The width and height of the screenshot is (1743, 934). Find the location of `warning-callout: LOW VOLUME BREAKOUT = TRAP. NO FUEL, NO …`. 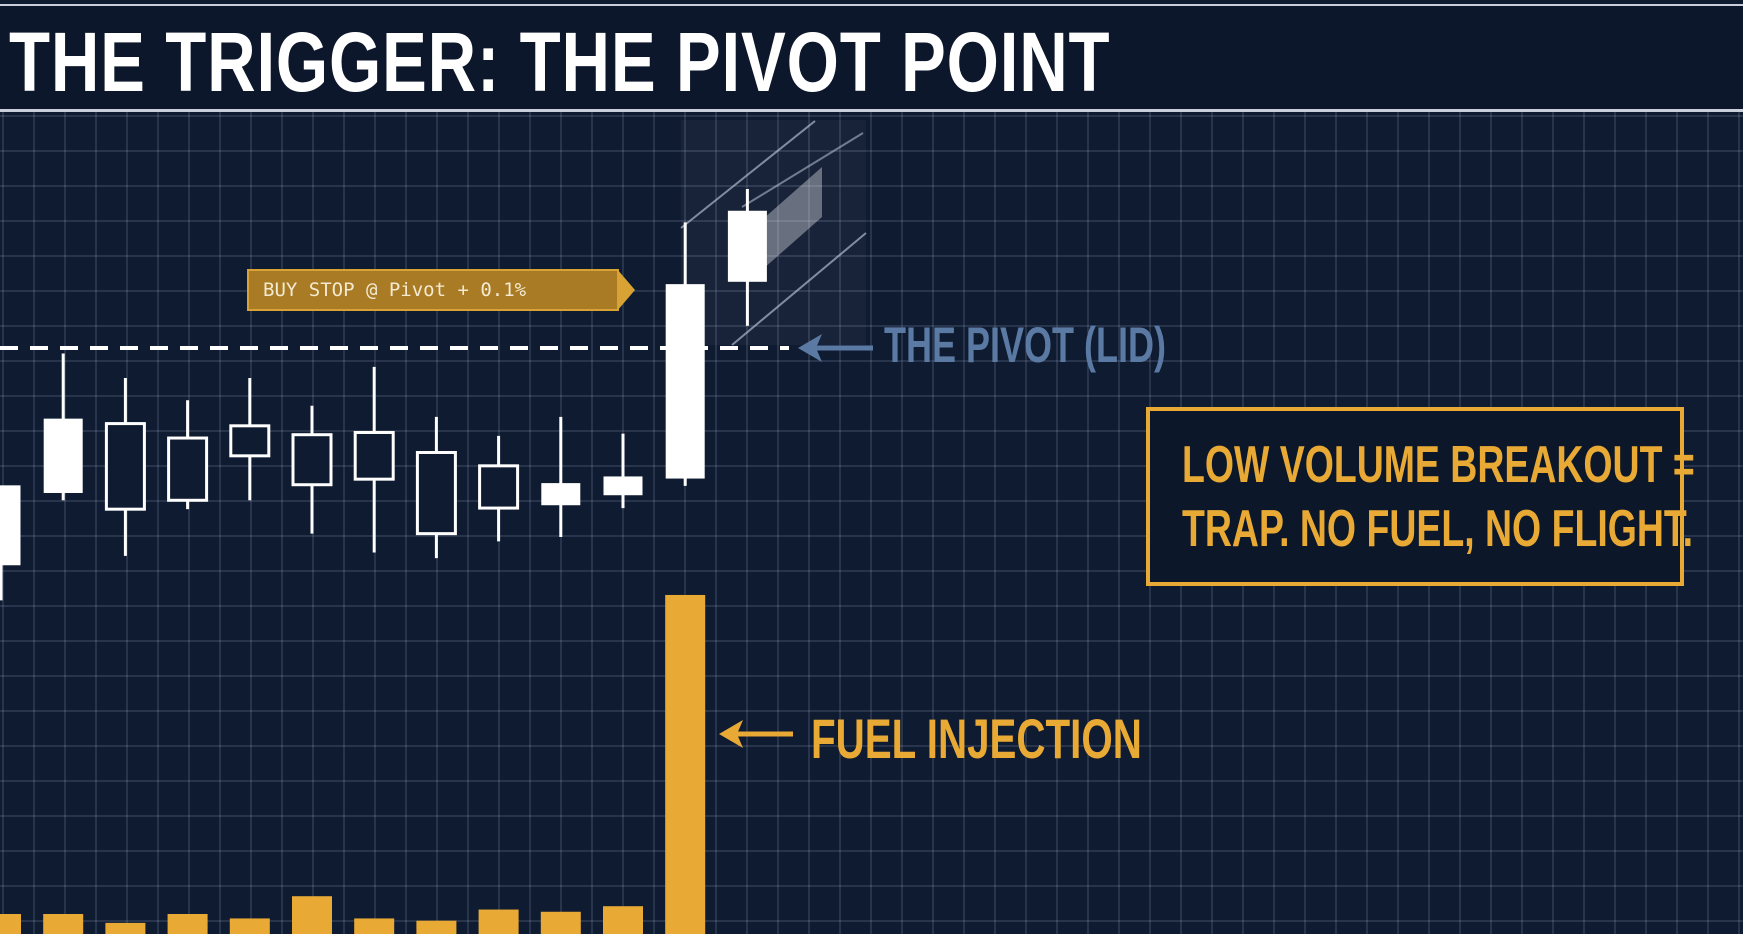

warning-callout: LOW VOLUME BREAKOUT = TRAP. NO FUEL, NO … is located at coordinates (1420, 496).